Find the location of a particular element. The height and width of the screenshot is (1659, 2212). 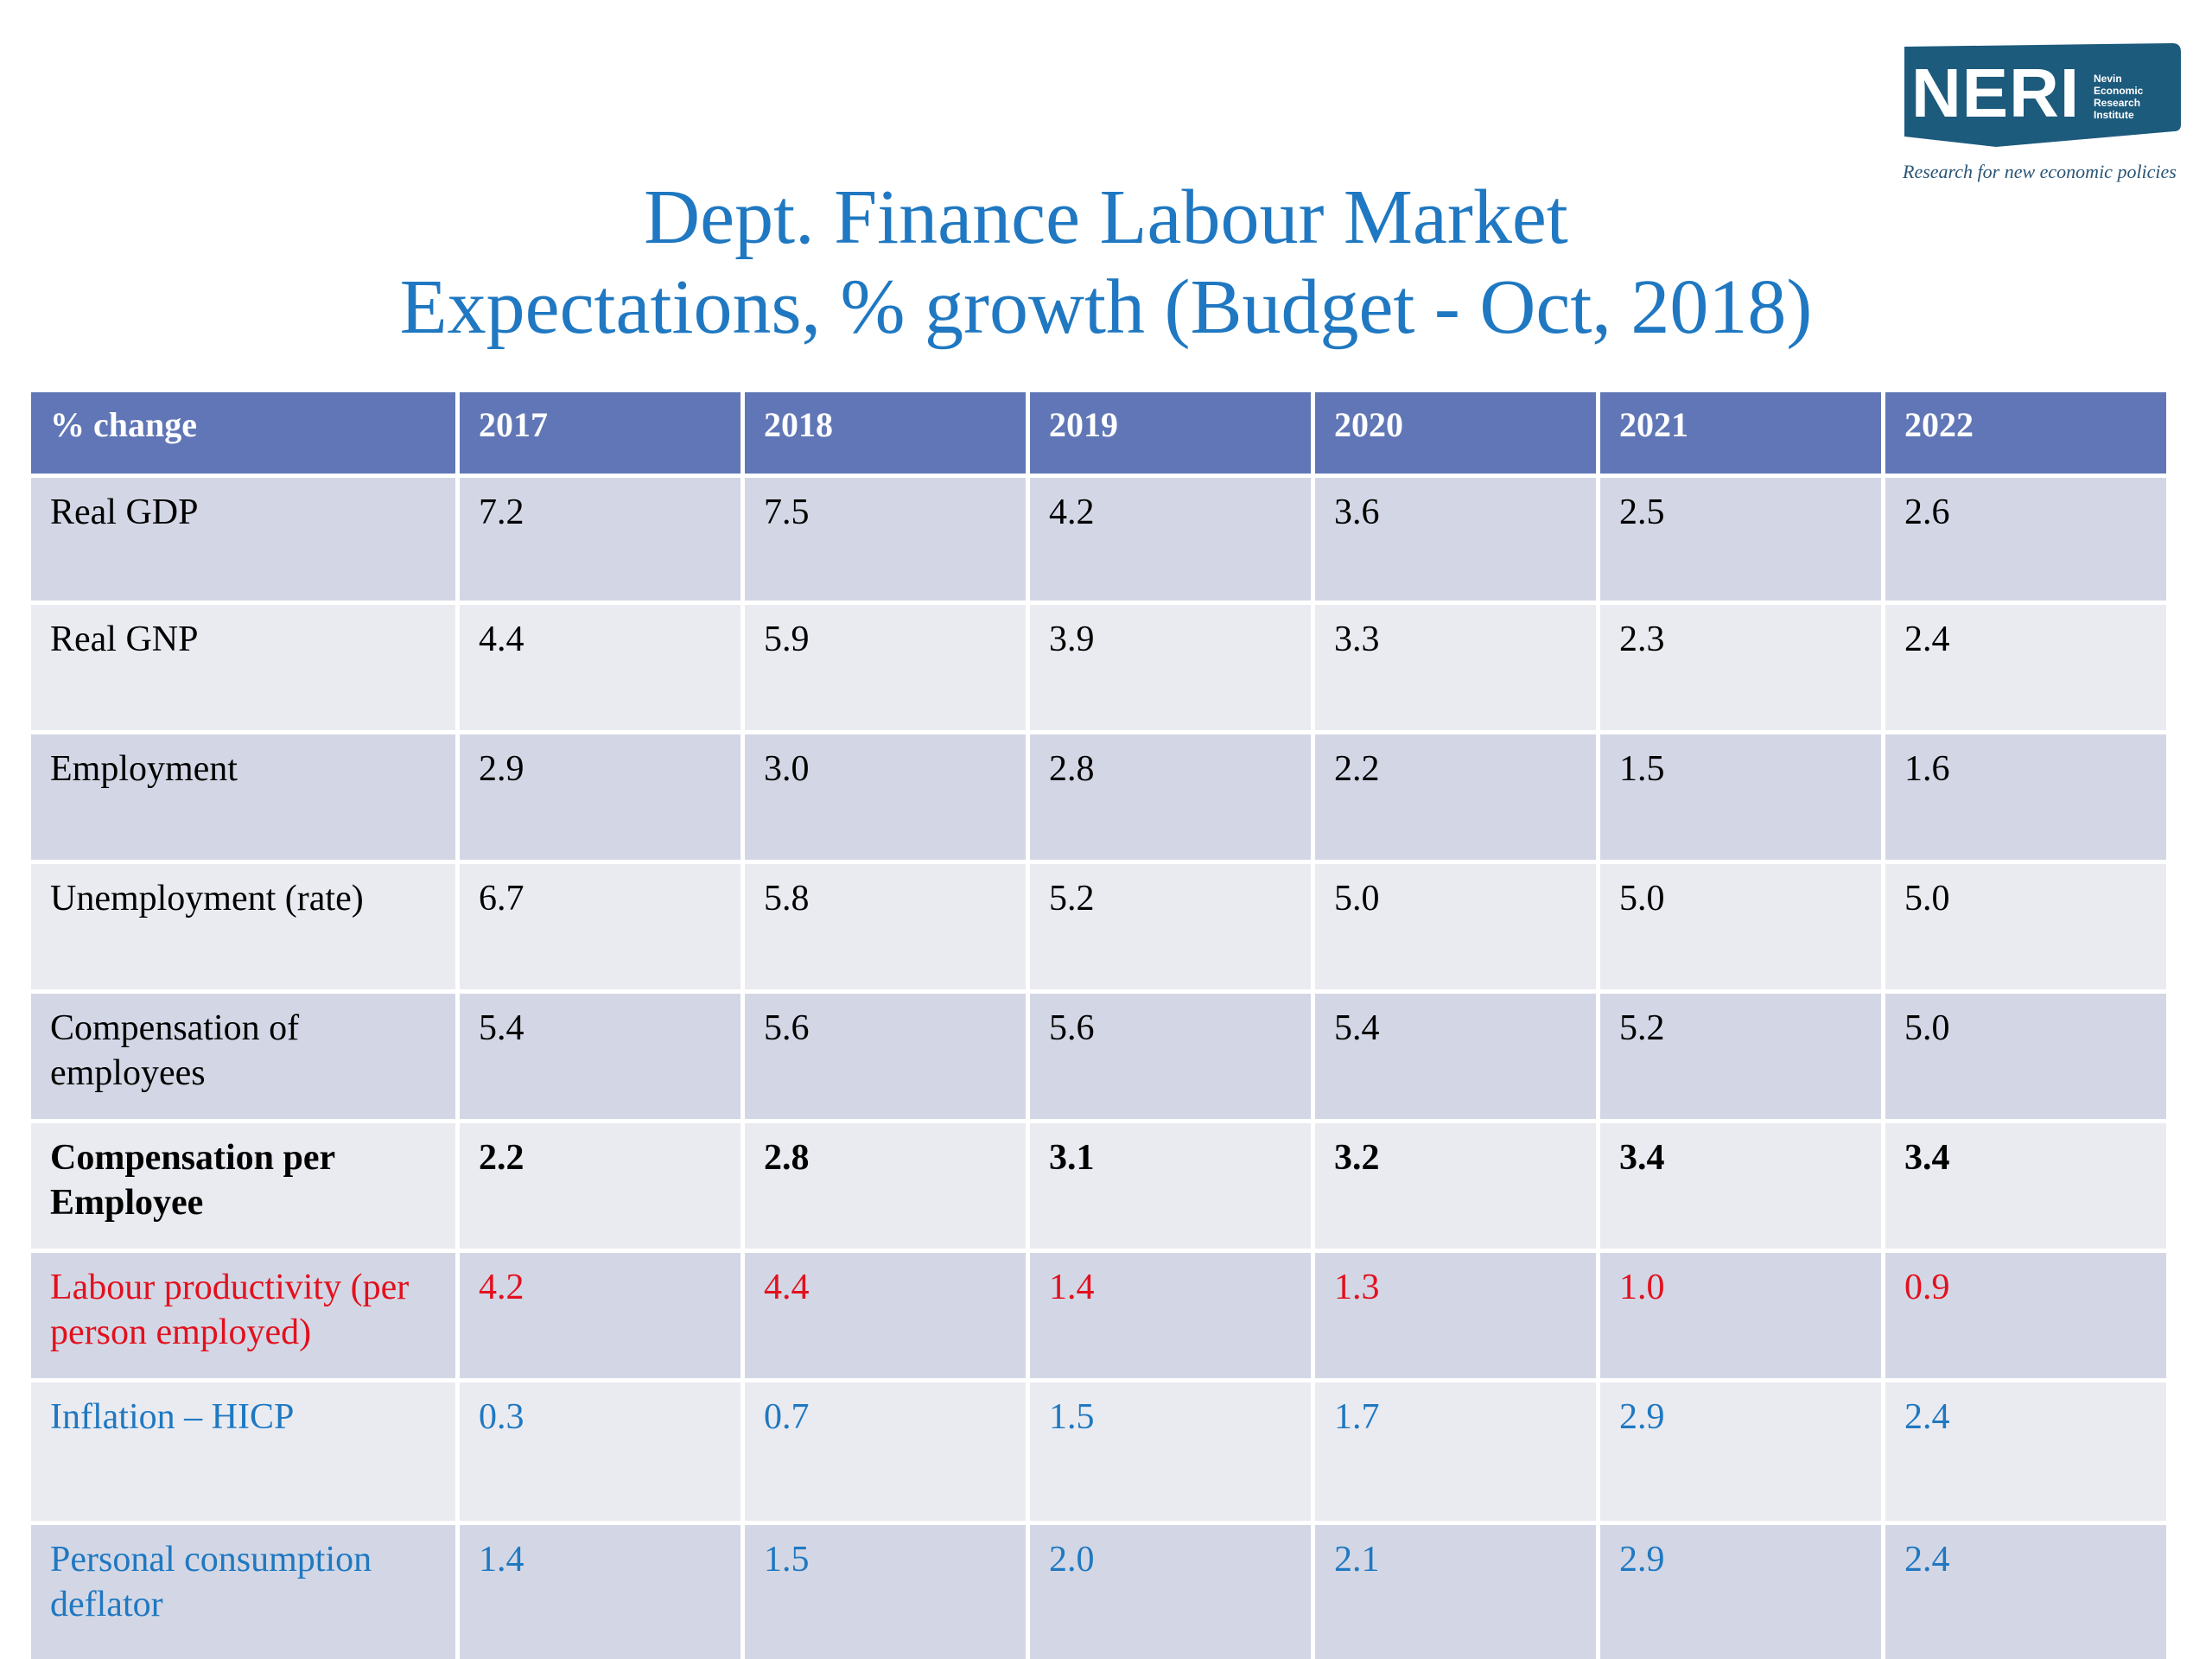

cell-value: 2.1 is located at coordinates (1455, 1590).